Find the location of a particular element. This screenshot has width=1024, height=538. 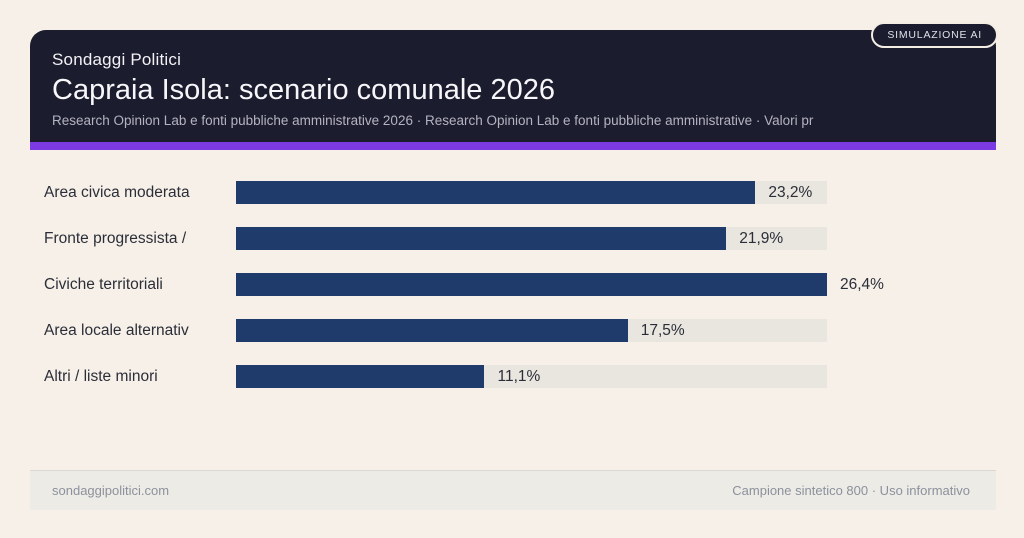

category-label: Fronte progressista / is located at coordinates (115, 238).